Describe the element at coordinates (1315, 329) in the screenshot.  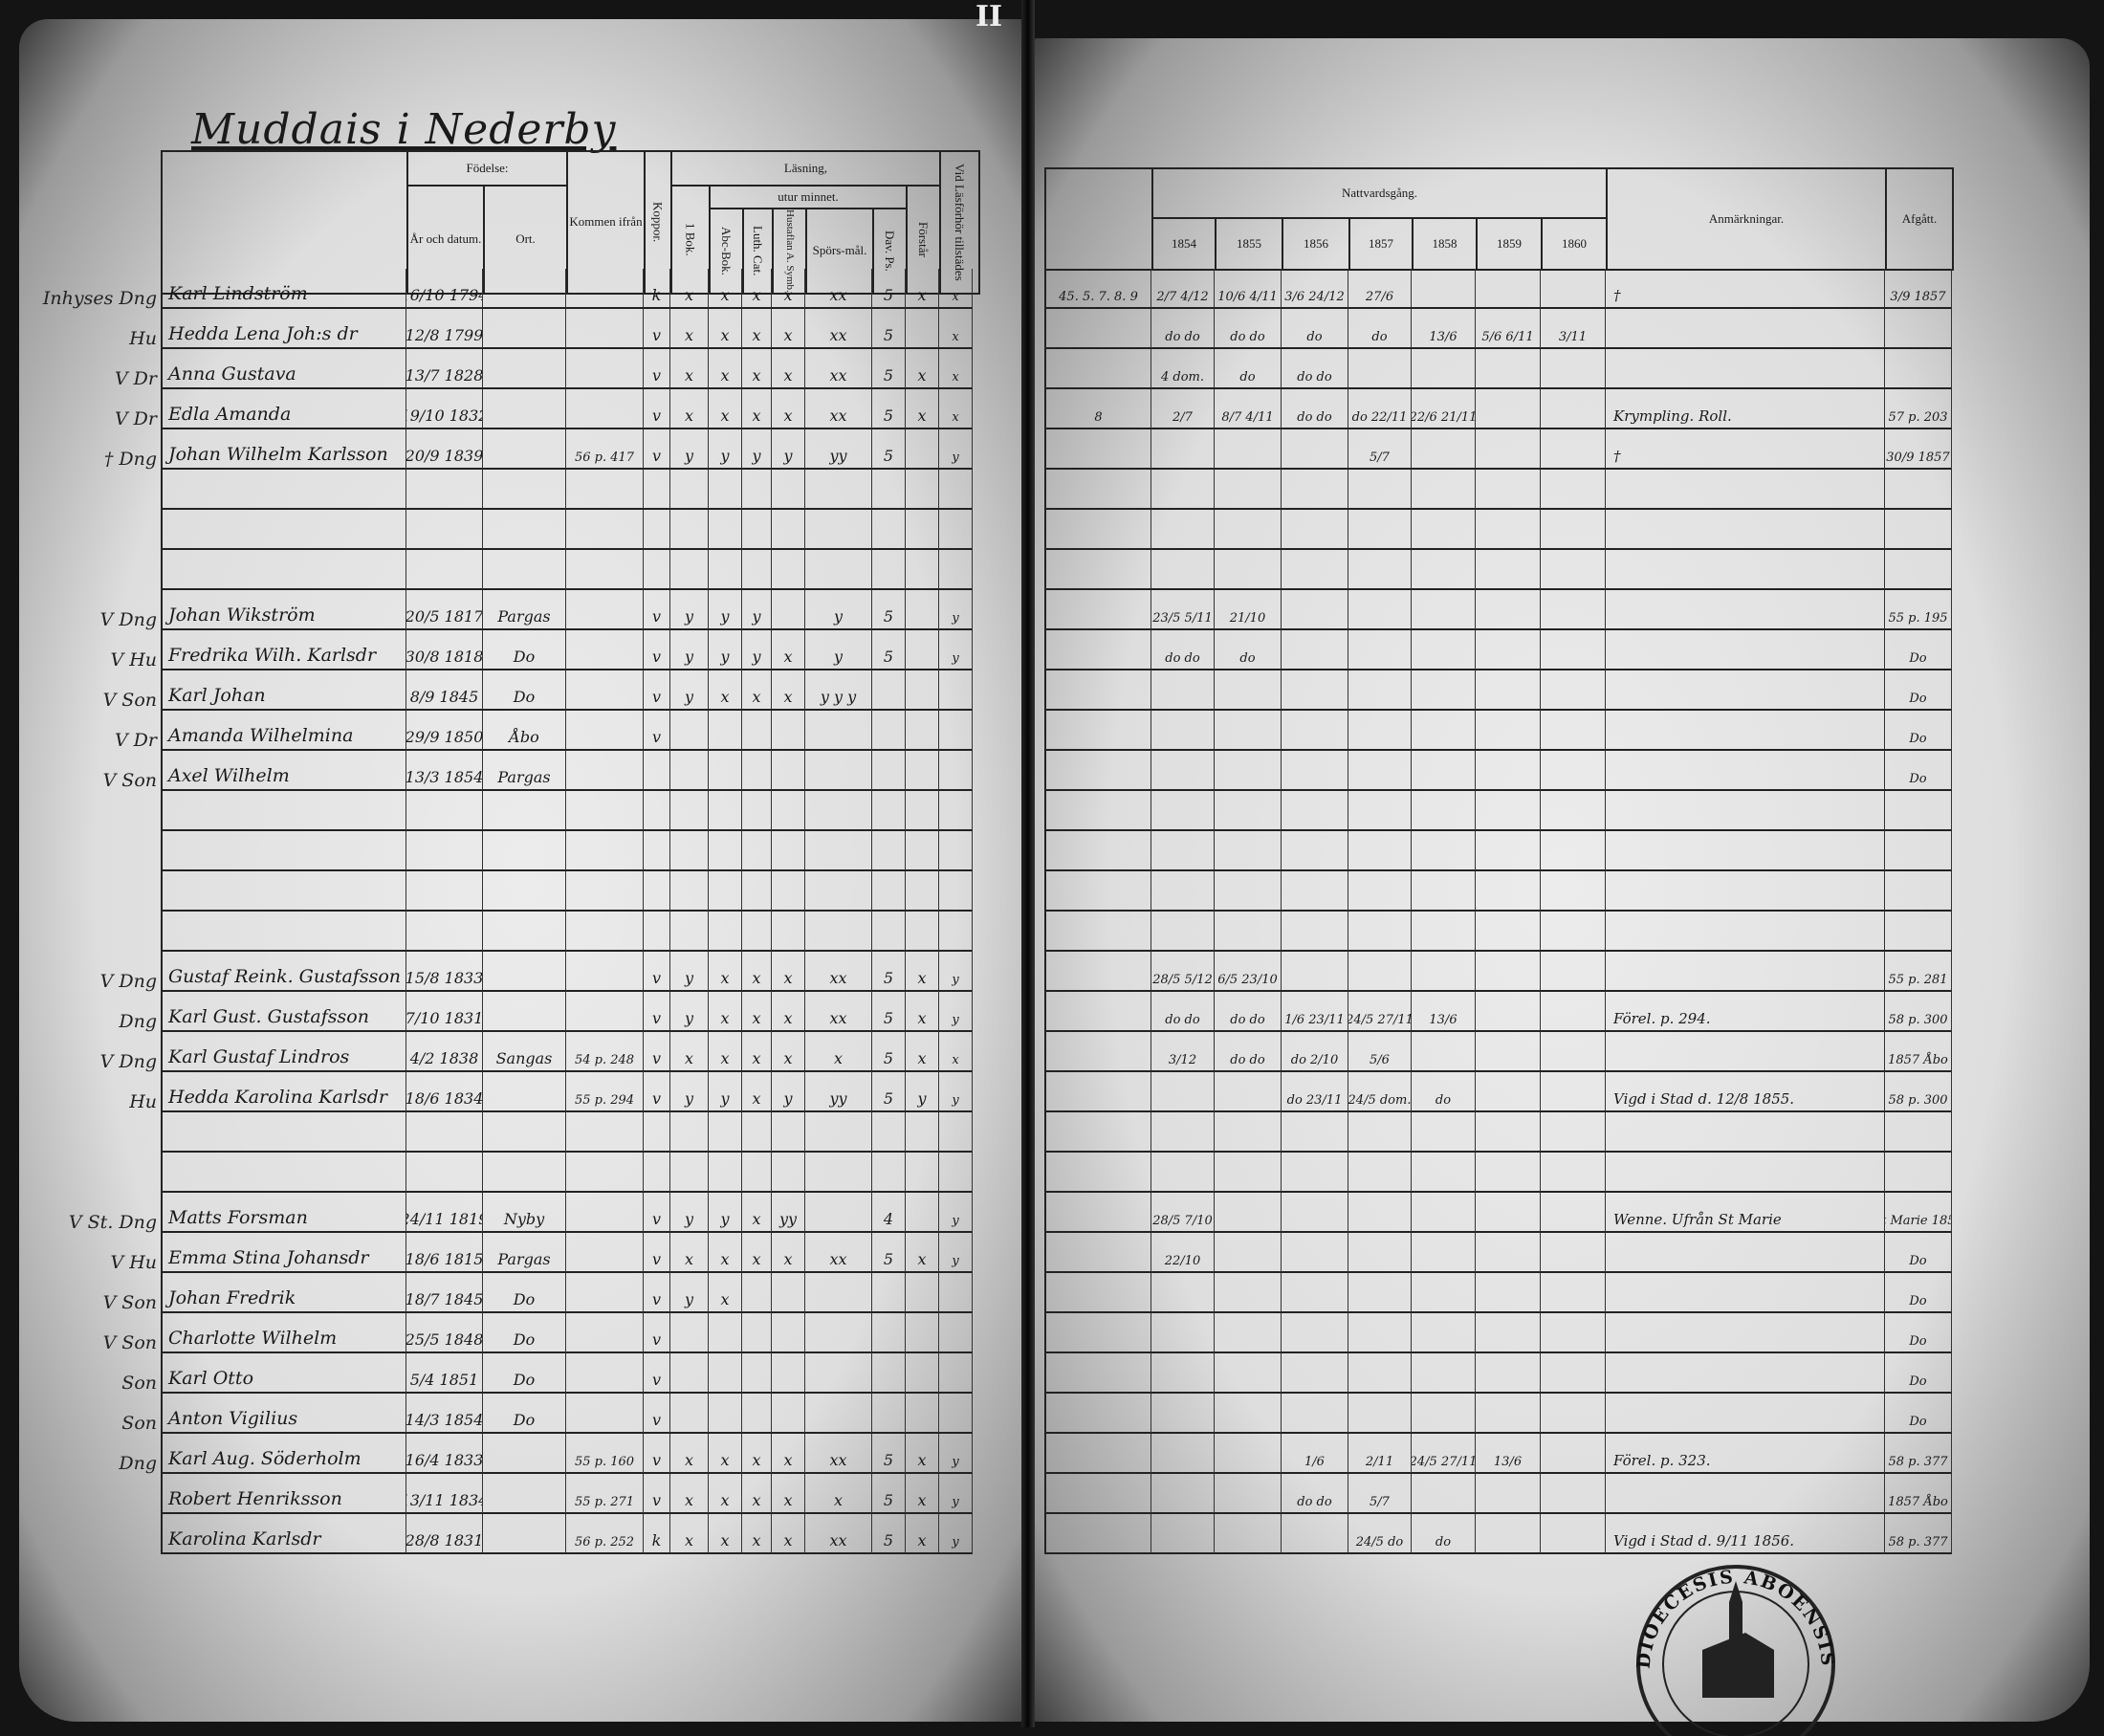
I see `communion-date: do` at that location.